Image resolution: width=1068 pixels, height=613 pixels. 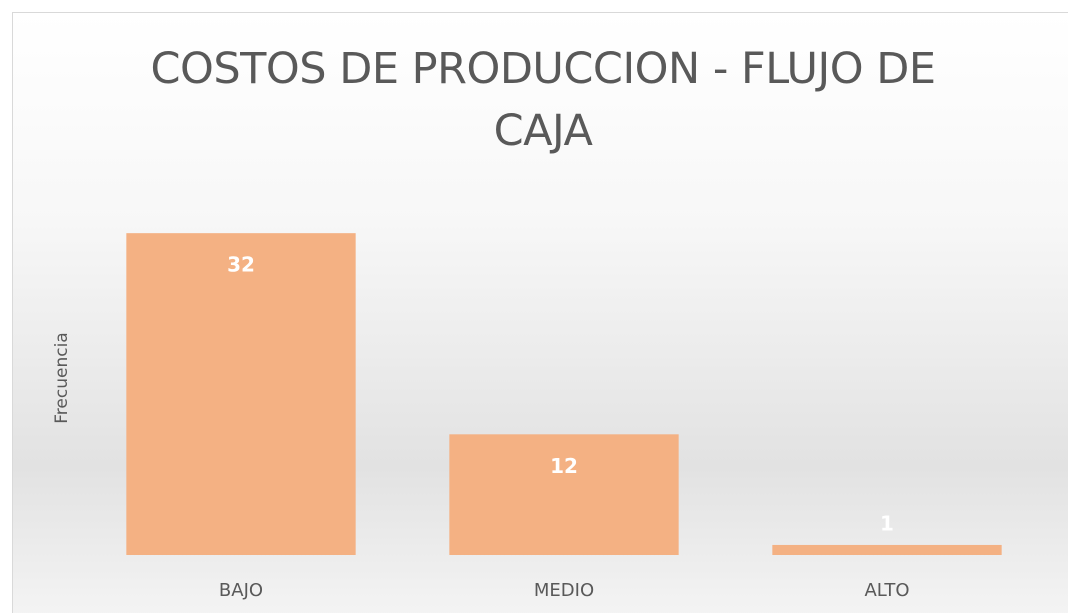 What do you see at coordinates (564, 590) in the screenshot?
I see `x-tick-label: MEDIO` at bounding box center [564, 590].